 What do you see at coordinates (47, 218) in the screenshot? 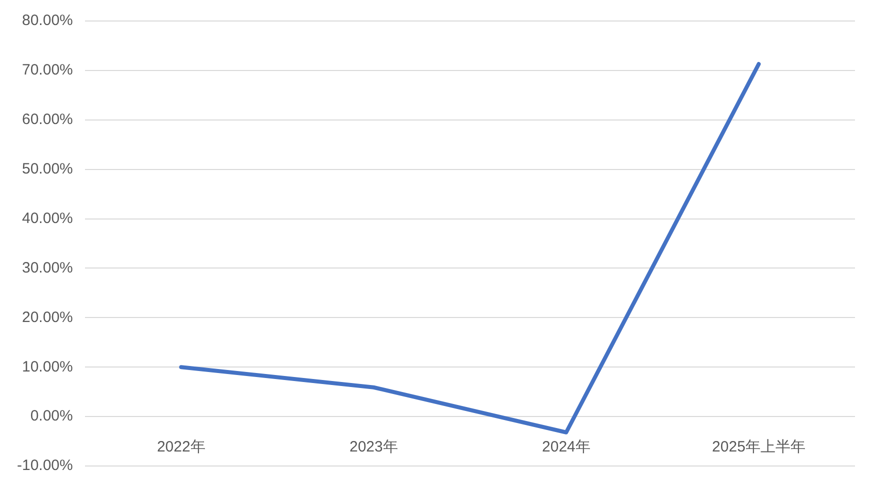
I see `y-tick-label: 40.00%` at bounding box center [47, 218].